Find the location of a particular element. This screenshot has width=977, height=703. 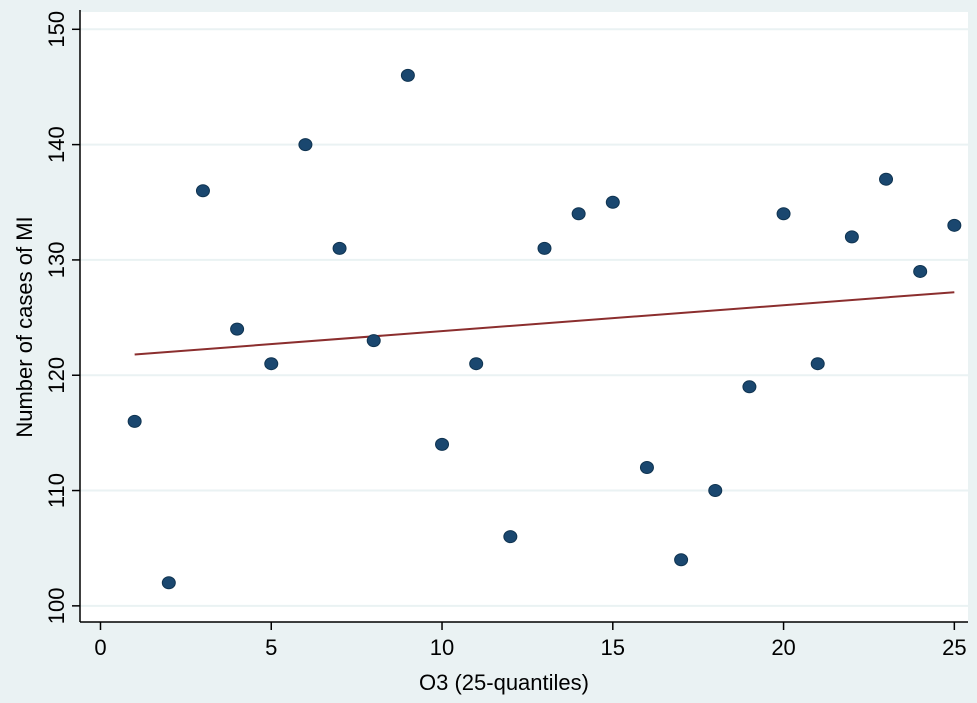

x-tick-label: 20 is located at coordinates (783, 647).